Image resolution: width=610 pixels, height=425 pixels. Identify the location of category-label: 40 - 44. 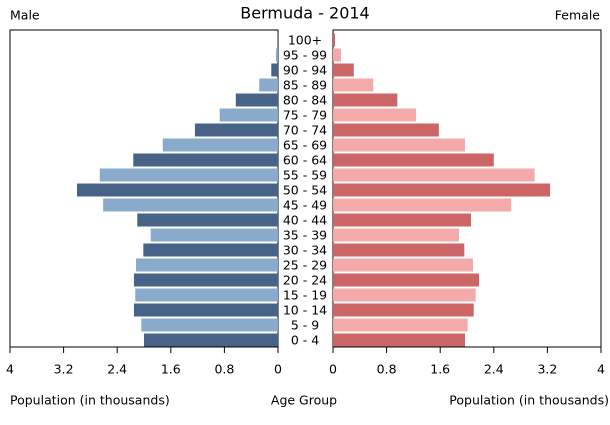
(305, 220).